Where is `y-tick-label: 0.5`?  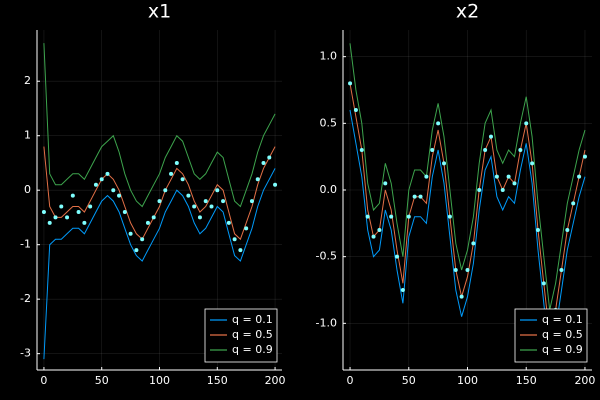 y-tick-label: 0.5 is located at coordinates (329, 122).